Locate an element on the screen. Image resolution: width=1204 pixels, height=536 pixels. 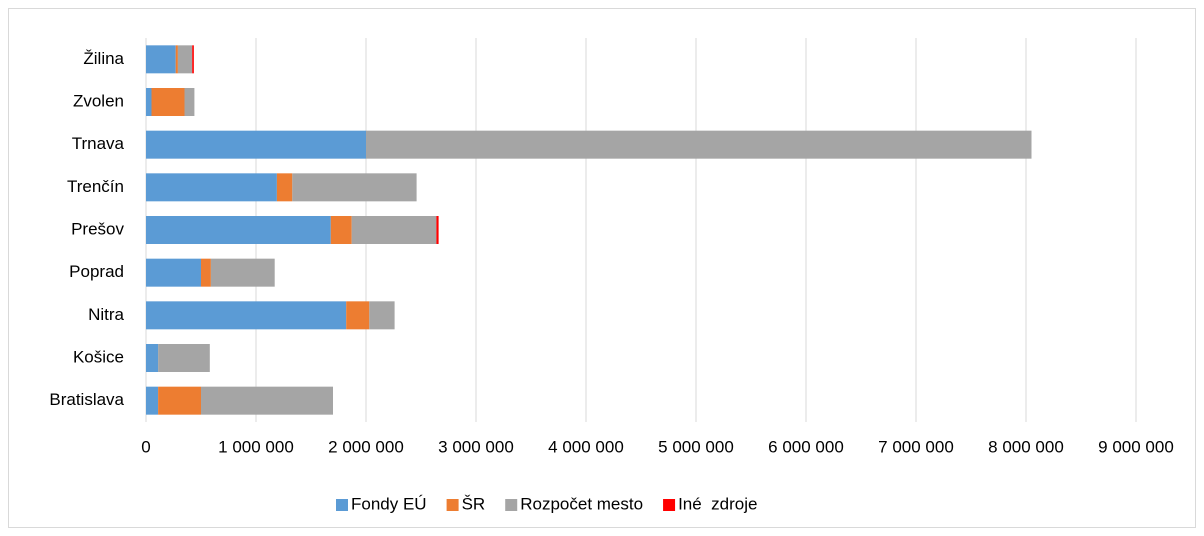
x-tick-label: 7 000 000 is located at coordinates (916, 446).